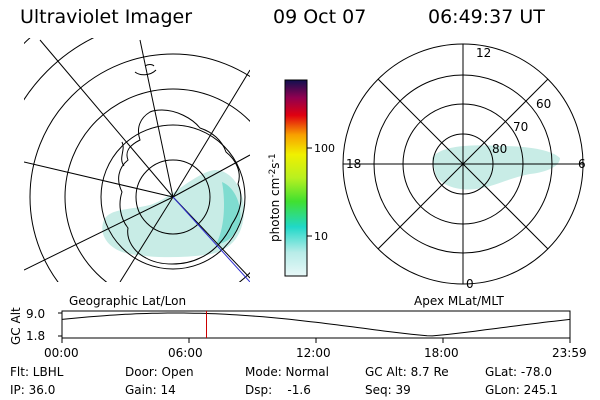 The height and width of the screenshot is (400, 600). I want to click on gc-alt-readout: GC Alt: 8.7 Re, so click(407, 372).